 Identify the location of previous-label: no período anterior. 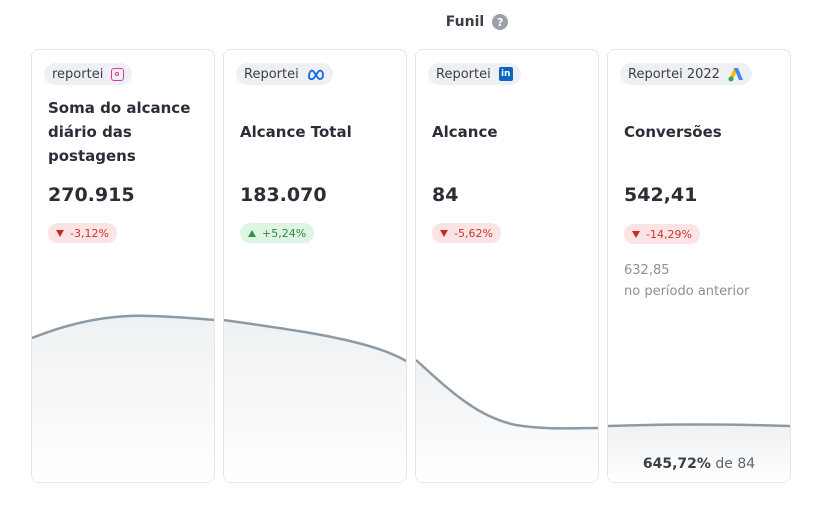
(687, 291).